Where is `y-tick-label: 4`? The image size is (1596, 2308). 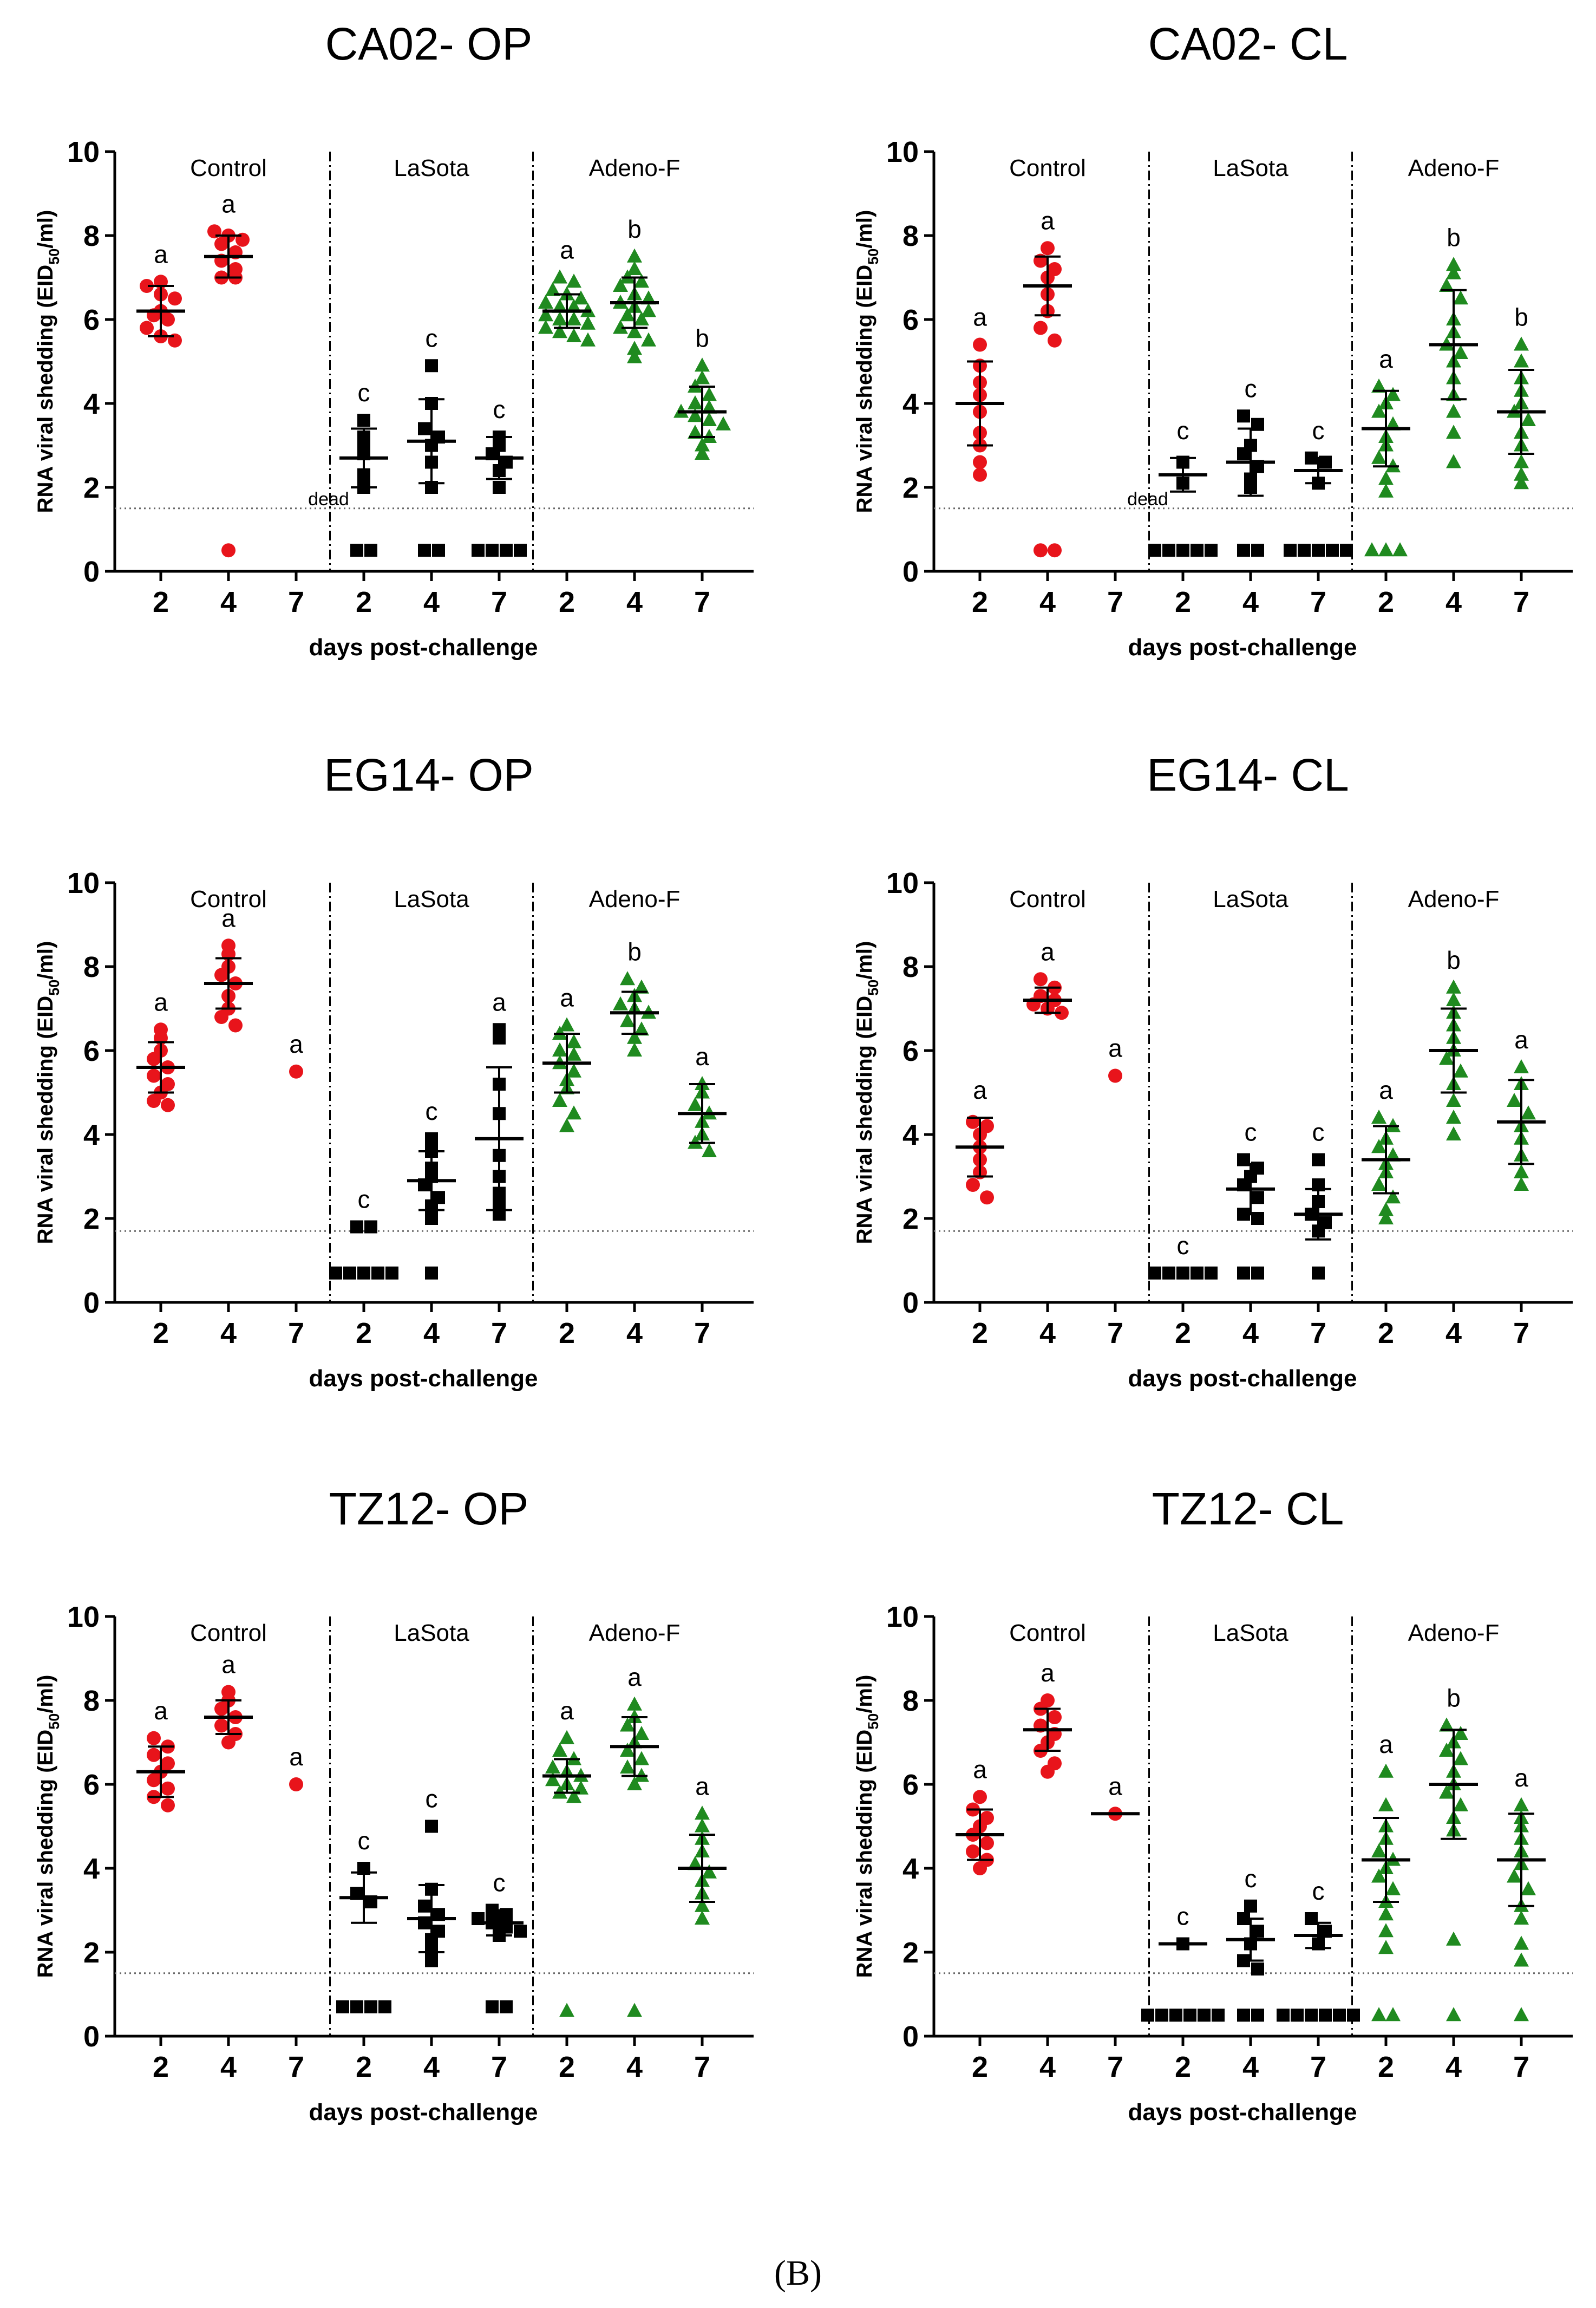
y-tick-label: 4 is located at coordinates (91, 1135).